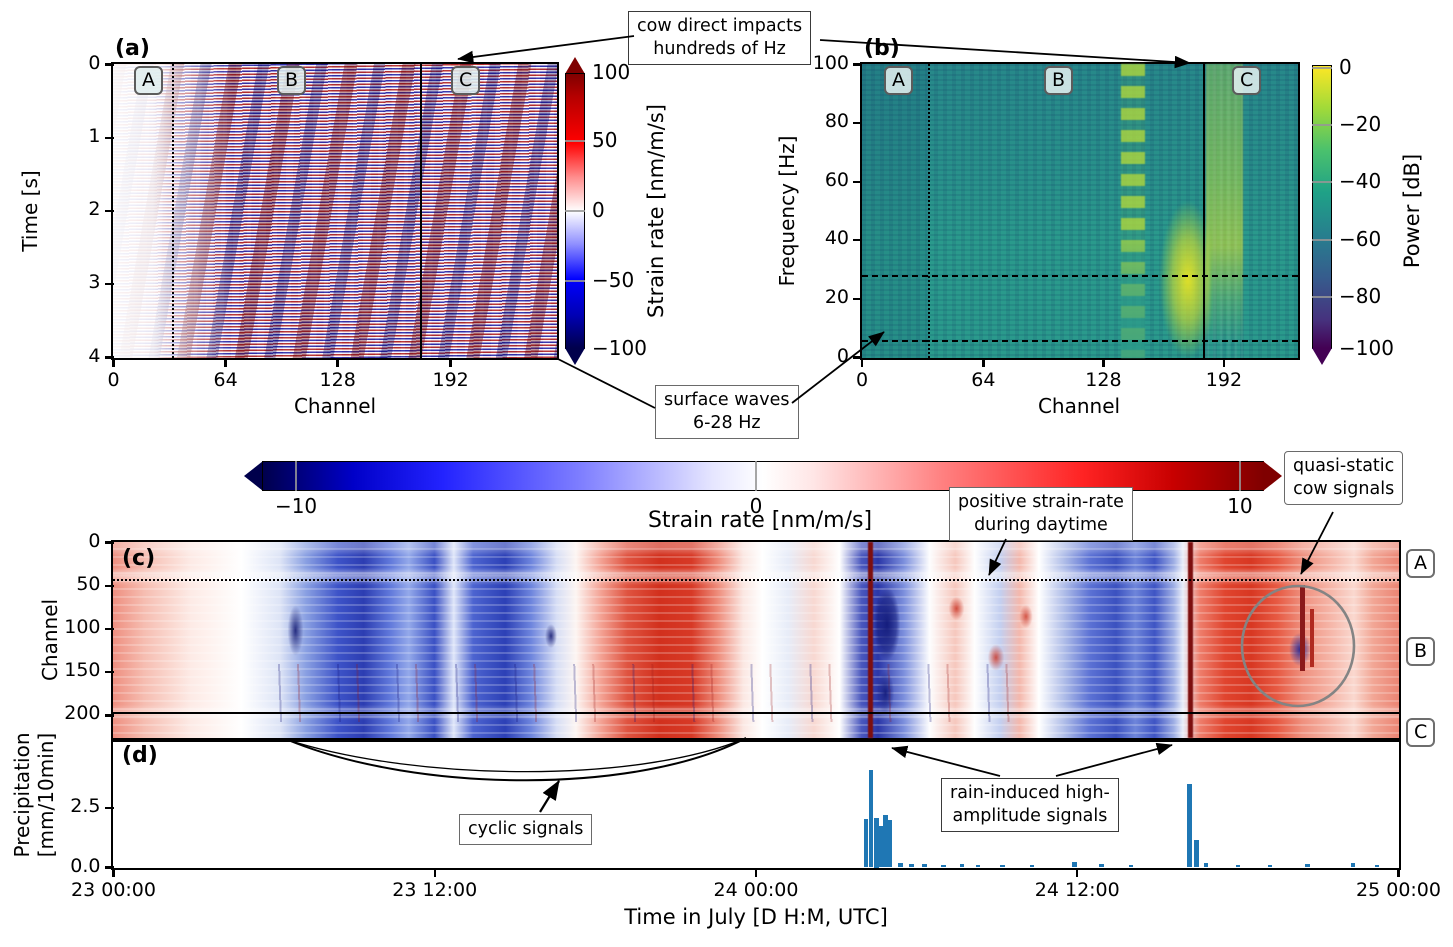 The image size is (1453, 947). I want to click on colorbar-a-label: Strain rate [nm/m/s], so click(656, 211).